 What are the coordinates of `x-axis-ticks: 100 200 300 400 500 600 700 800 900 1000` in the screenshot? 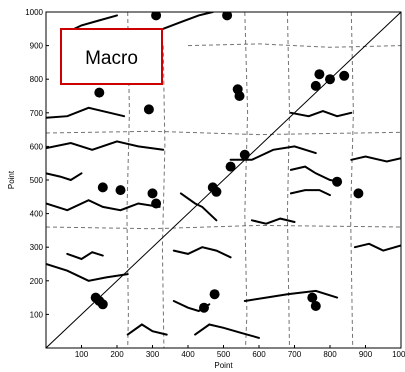 It's located at (240, 352).